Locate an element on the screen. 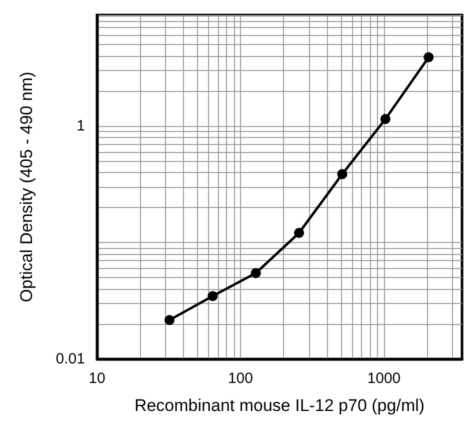  y-tick-label: 0.01 is located at coordinates (70, 359).